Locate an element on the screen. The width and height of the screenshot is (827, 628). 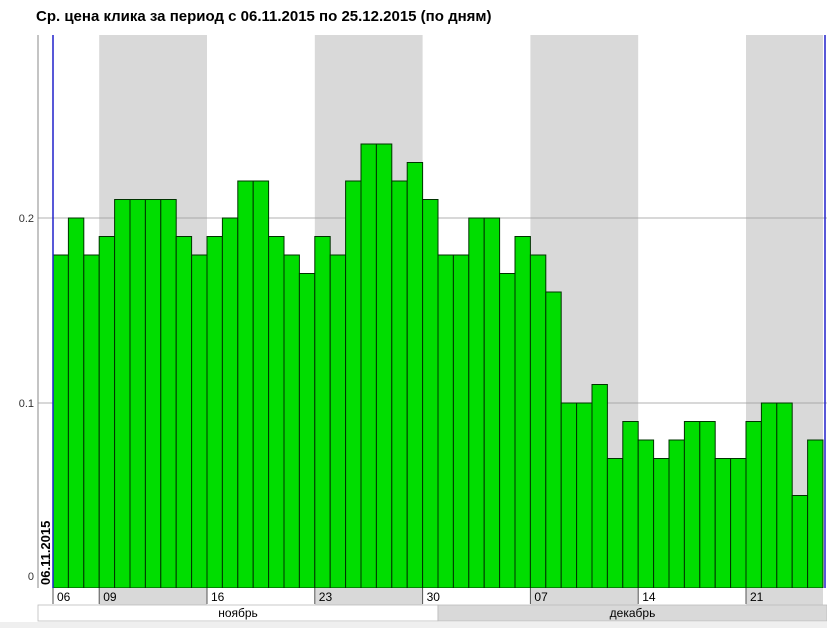
y-tick-label: 0.1 is located at coordinates (26, 404).